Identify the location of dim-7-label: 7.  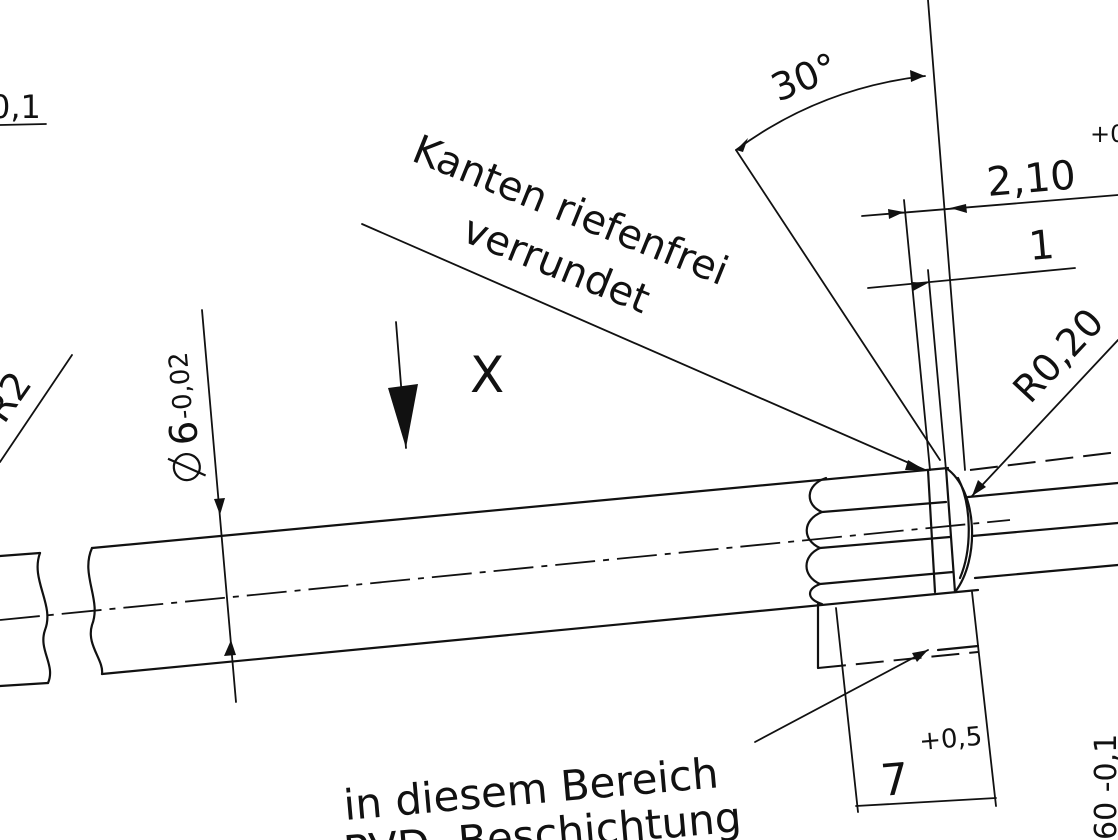
(895, 780).